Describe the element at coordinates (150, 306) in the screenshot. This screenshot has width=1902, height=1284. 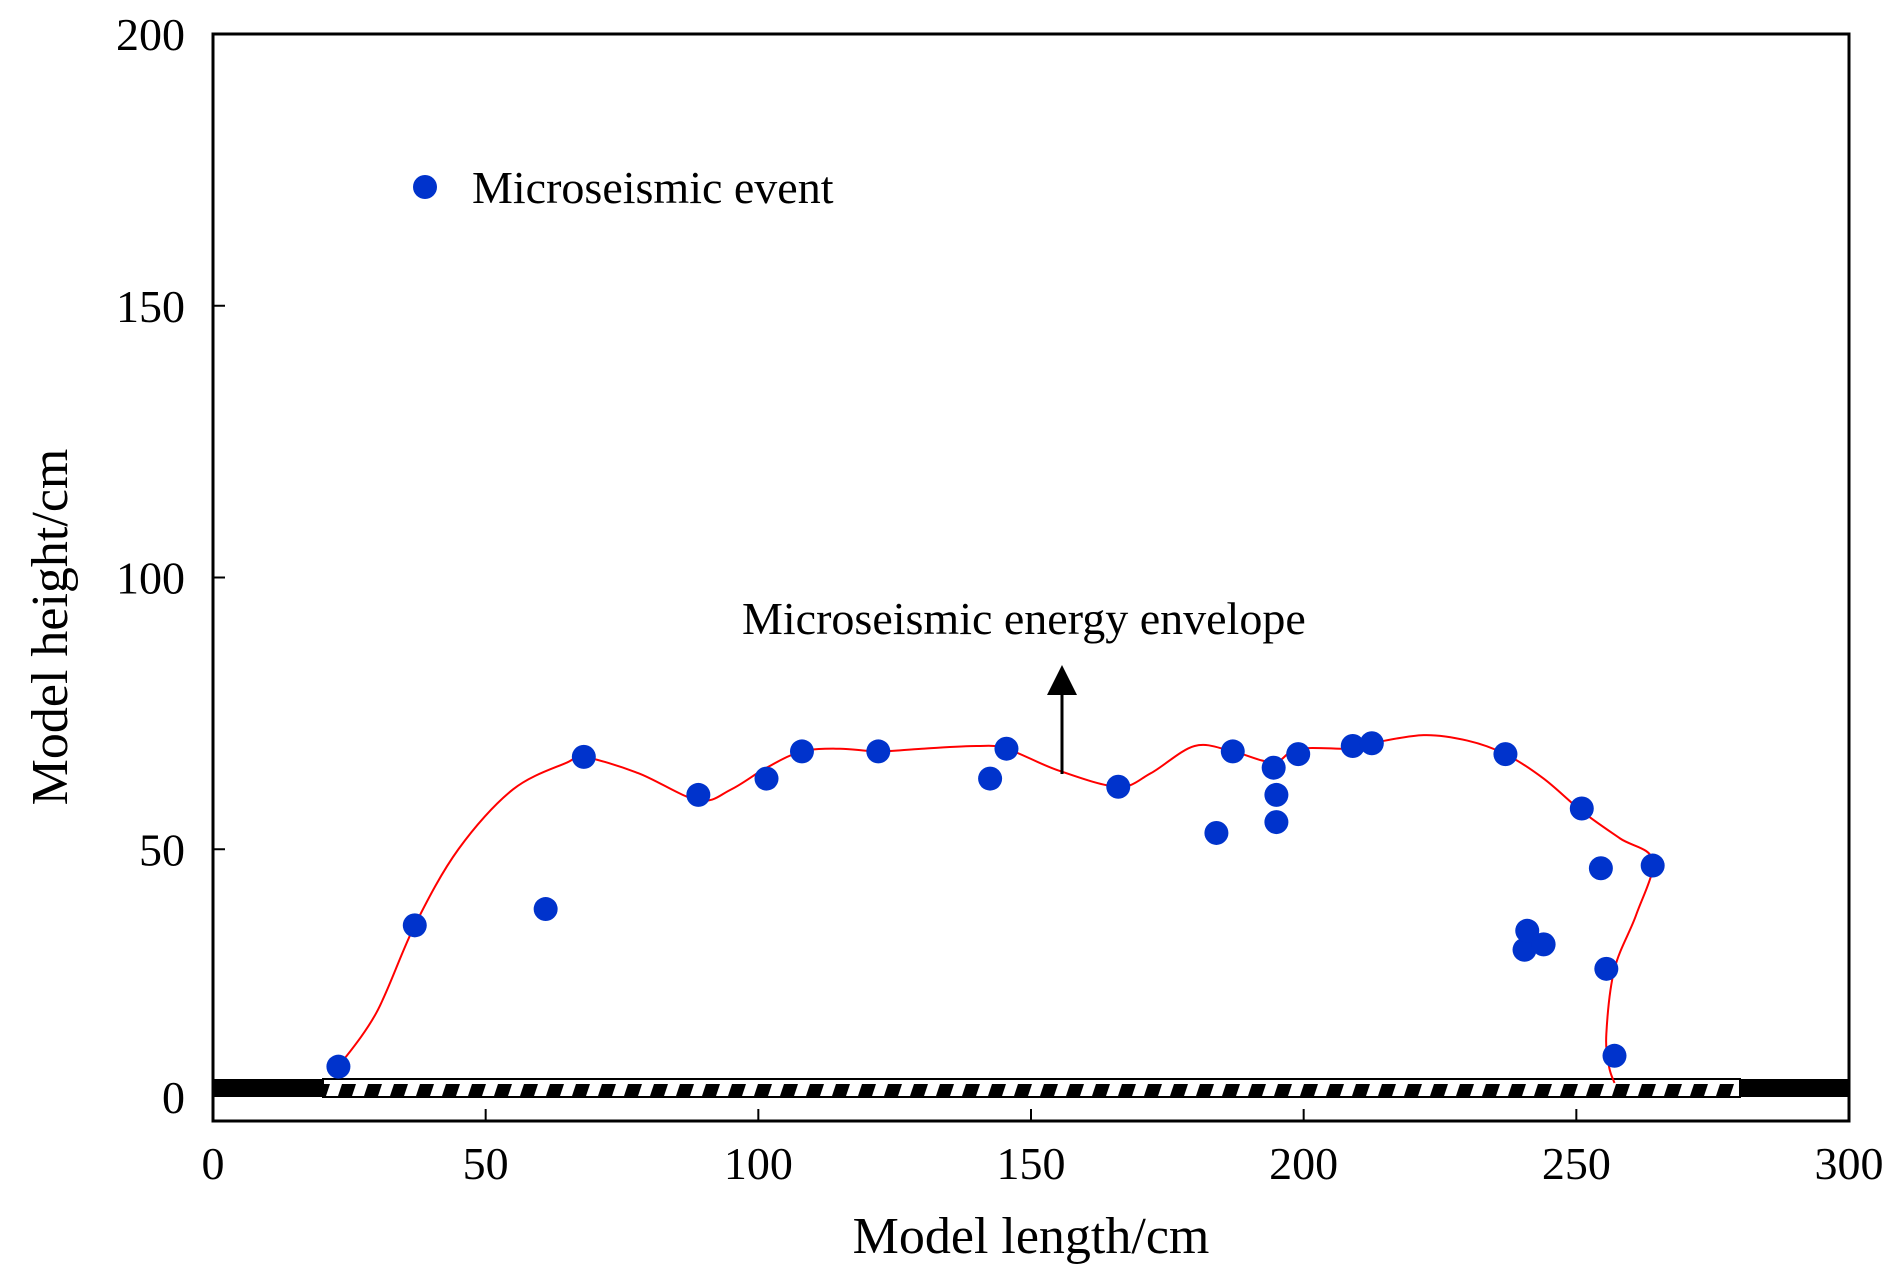
I see `y-tick-label: 150` at that location.